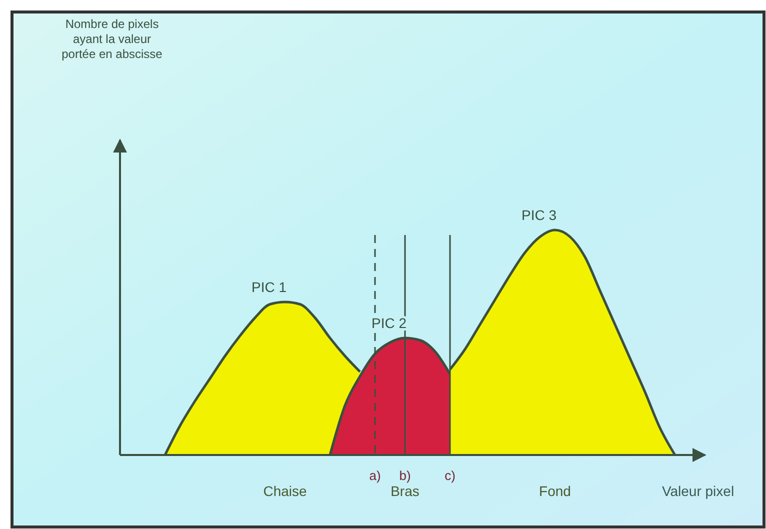 The image size is (766, 529). I want to click on x-tick-label: c), so click(450, 475).